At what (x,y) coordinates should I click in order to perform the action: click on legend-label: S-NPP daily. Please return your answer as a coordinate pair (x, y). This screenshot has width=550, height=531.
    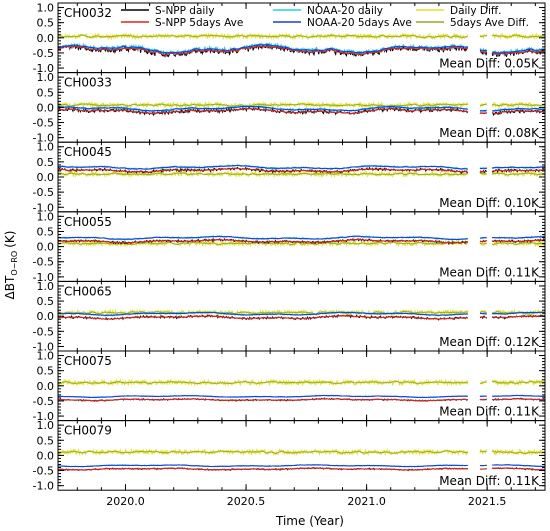
    Looking at the image, I should click on (184, 11).